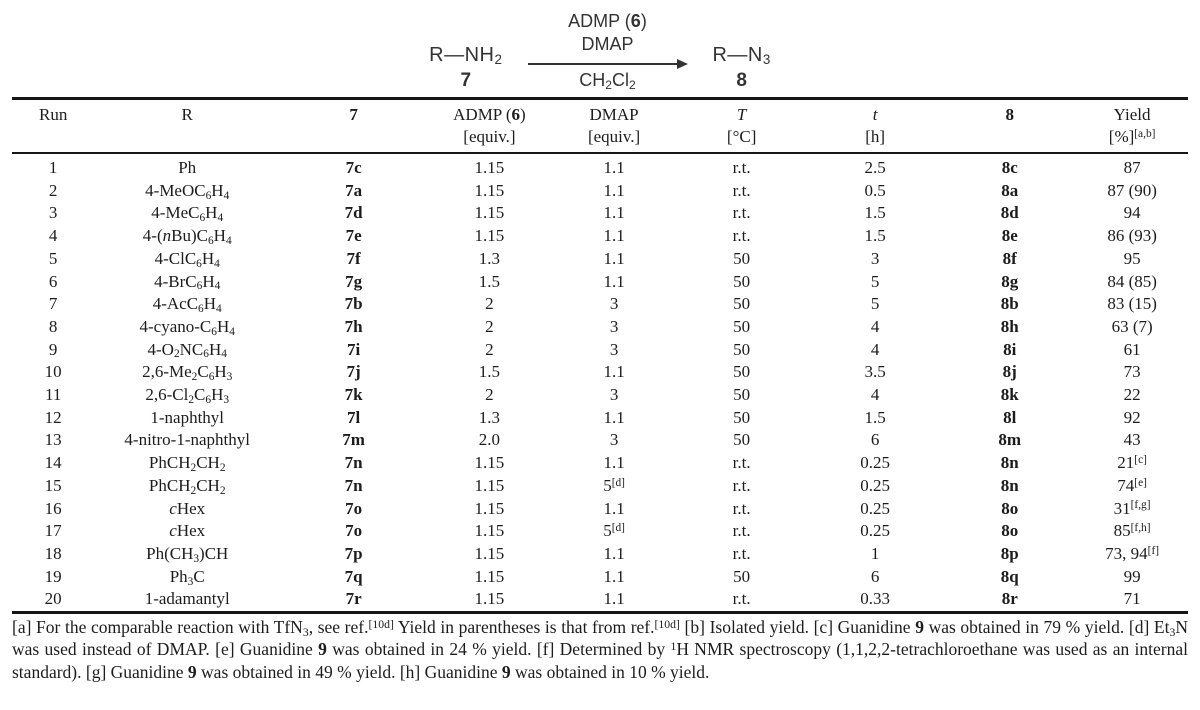 The image size is (1200, 710). Describe the element at coordinates (353, 395) in the screenshot. I see `cell-compound-7: 7k` at that location.